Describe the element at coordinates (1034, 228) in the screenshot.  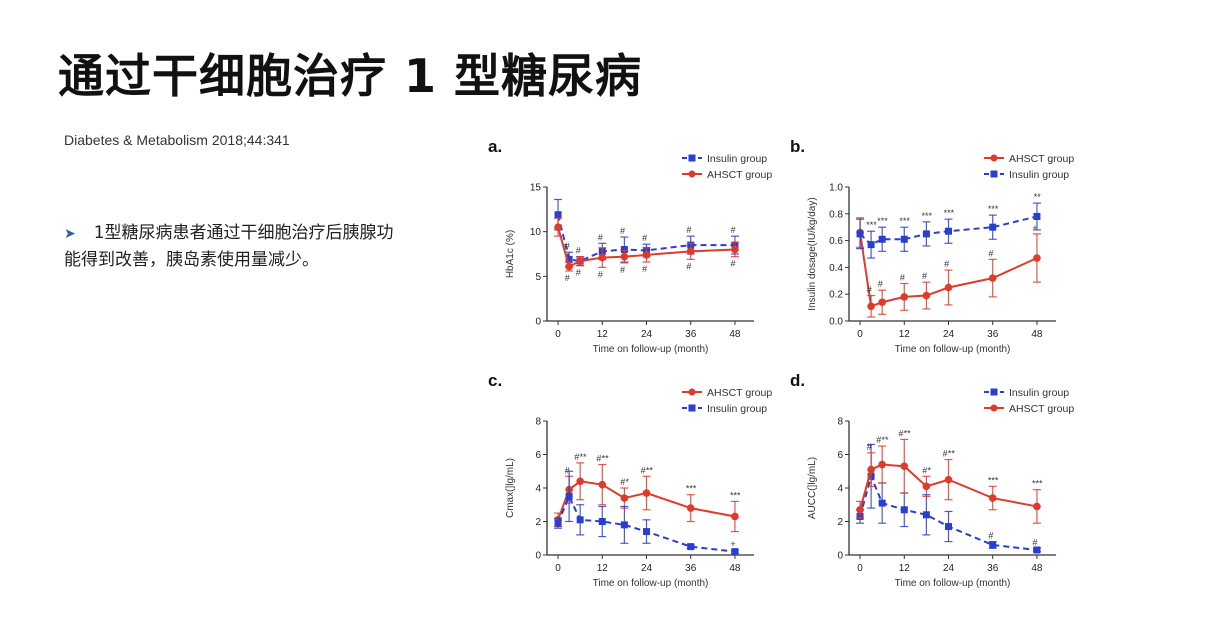
I see `significance-annotation: +` at that location.